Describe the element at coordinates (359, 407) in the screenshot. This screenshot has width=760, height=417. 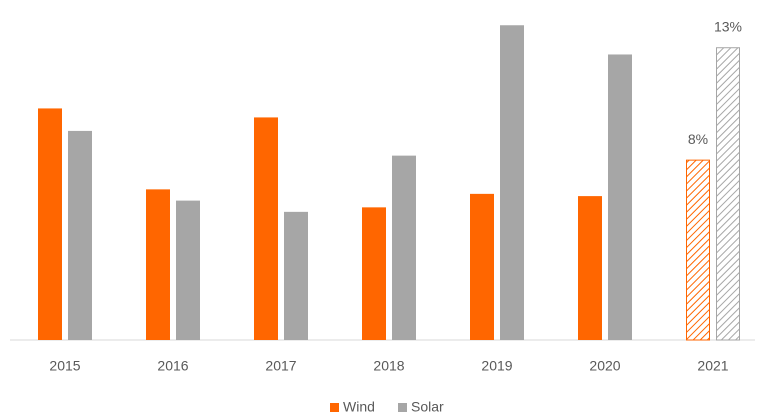
I see `legend-label: Wind` at that location.